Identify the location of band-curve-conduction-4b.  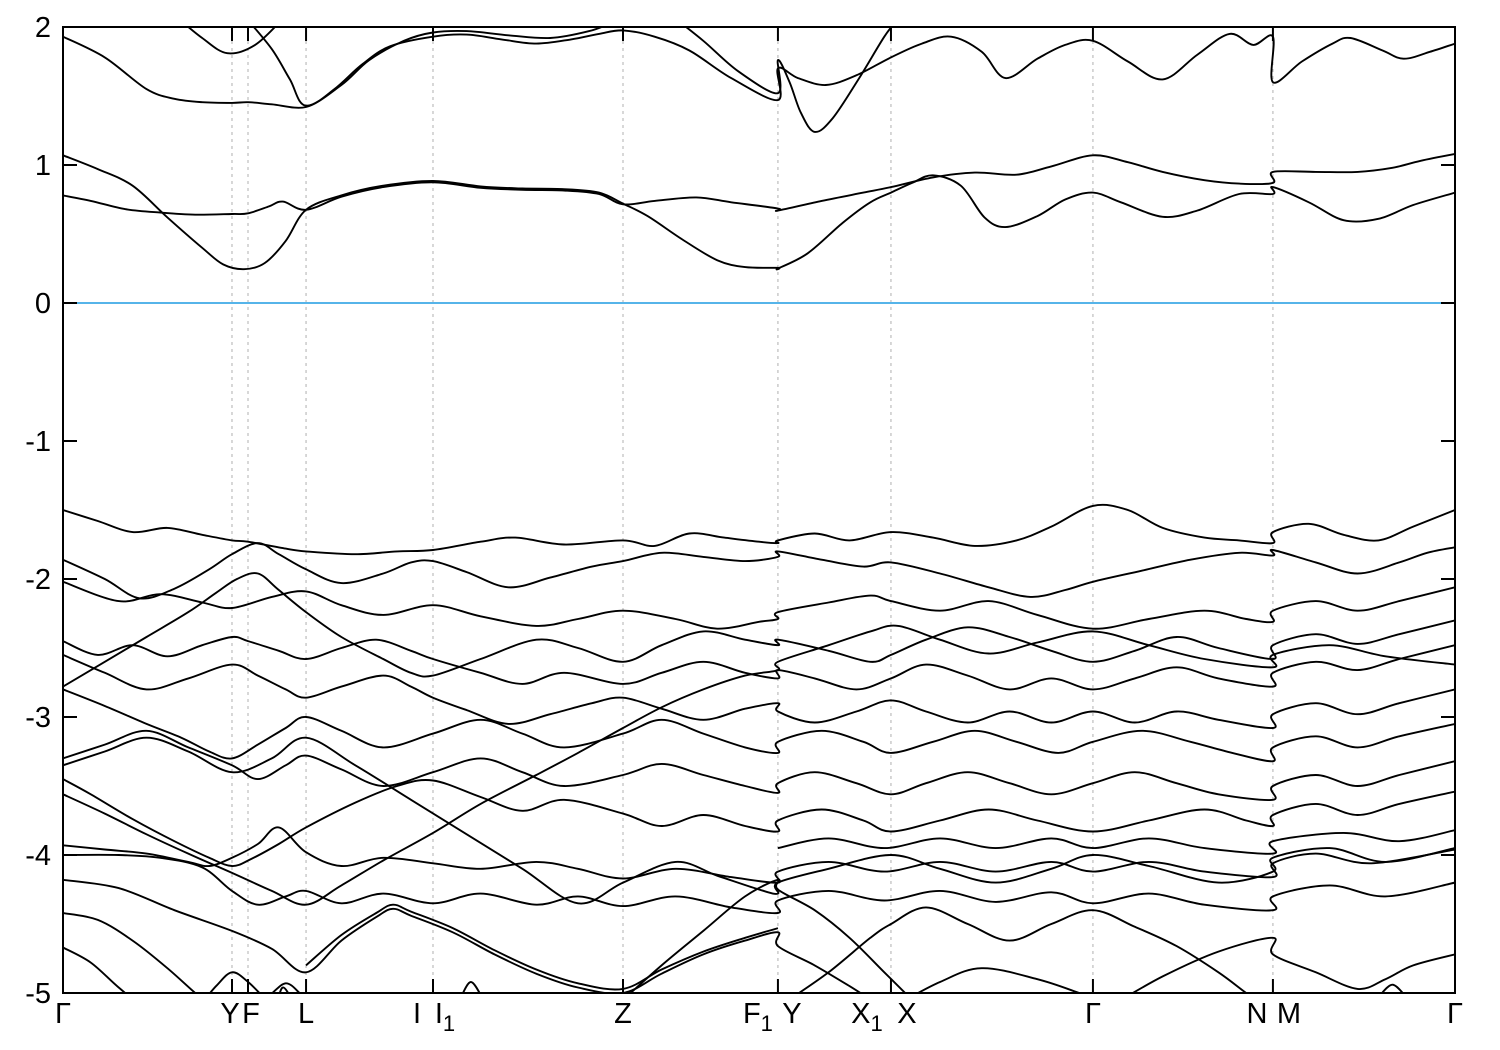
(428, 67).